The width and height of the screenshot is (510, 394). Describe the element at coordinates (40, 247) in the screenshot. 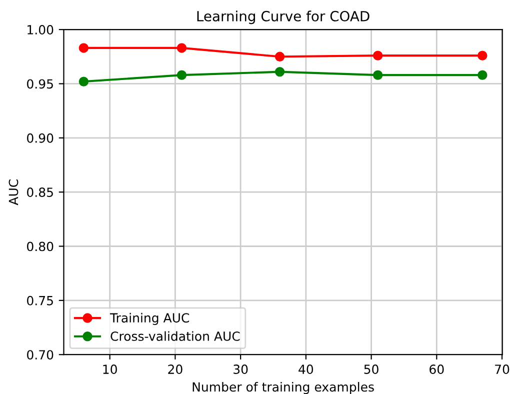

I see `y-tick-label: 0.80` at that location.